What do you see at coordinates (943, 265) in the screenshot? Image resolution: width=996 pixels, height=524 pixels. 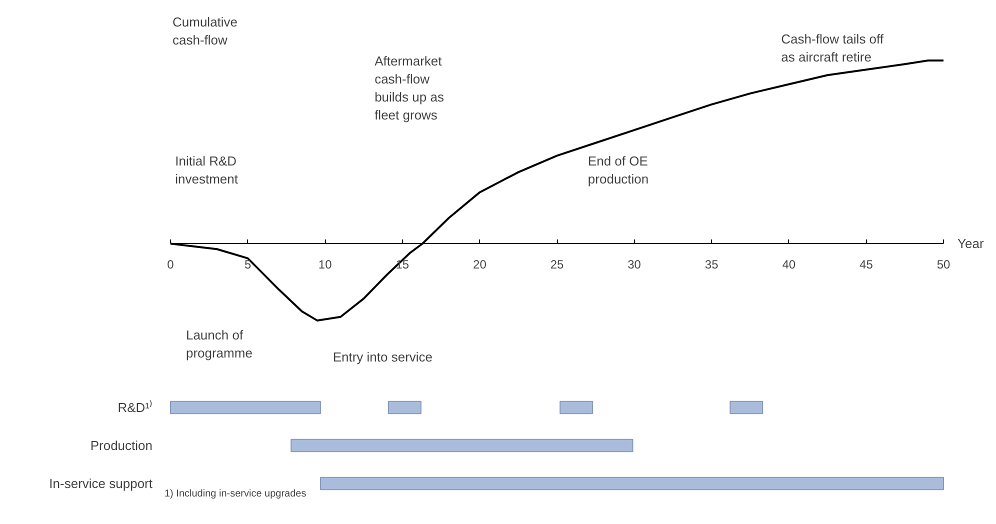 I see `x-tick-label: 50` at bounding box center [943, 265].